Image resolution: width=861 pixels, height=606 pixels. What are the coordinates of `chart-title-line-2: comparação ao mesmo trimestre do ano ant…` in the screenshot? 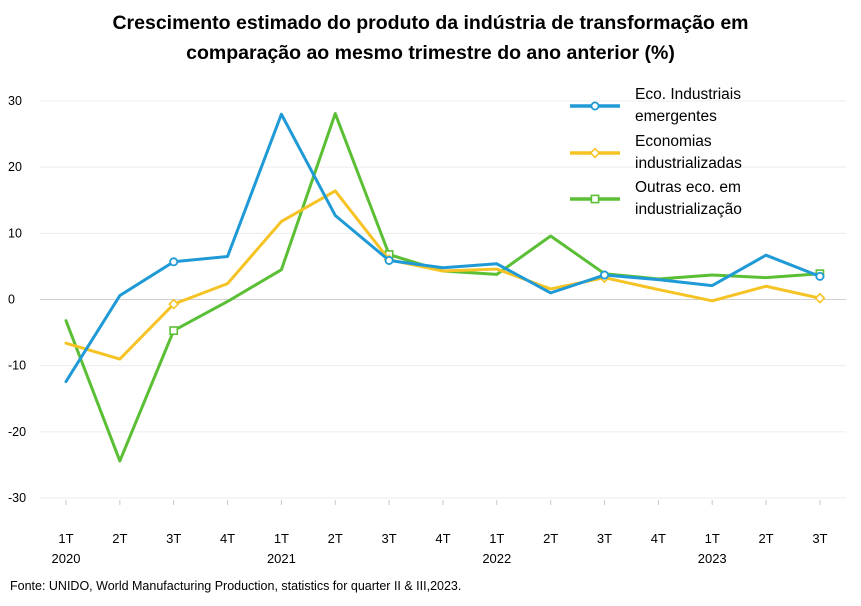 It's located at (430, 53).